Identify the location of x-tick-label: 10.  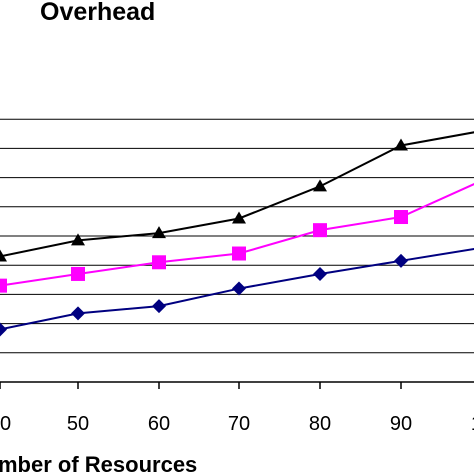
(472, 424).